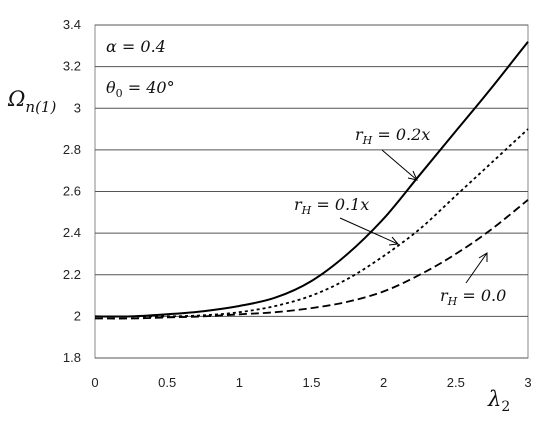  What do you see at coordinates (72, 66) in the screenshot?
I see `y-tick-label: 3.2` at bounding box center [72, 66].